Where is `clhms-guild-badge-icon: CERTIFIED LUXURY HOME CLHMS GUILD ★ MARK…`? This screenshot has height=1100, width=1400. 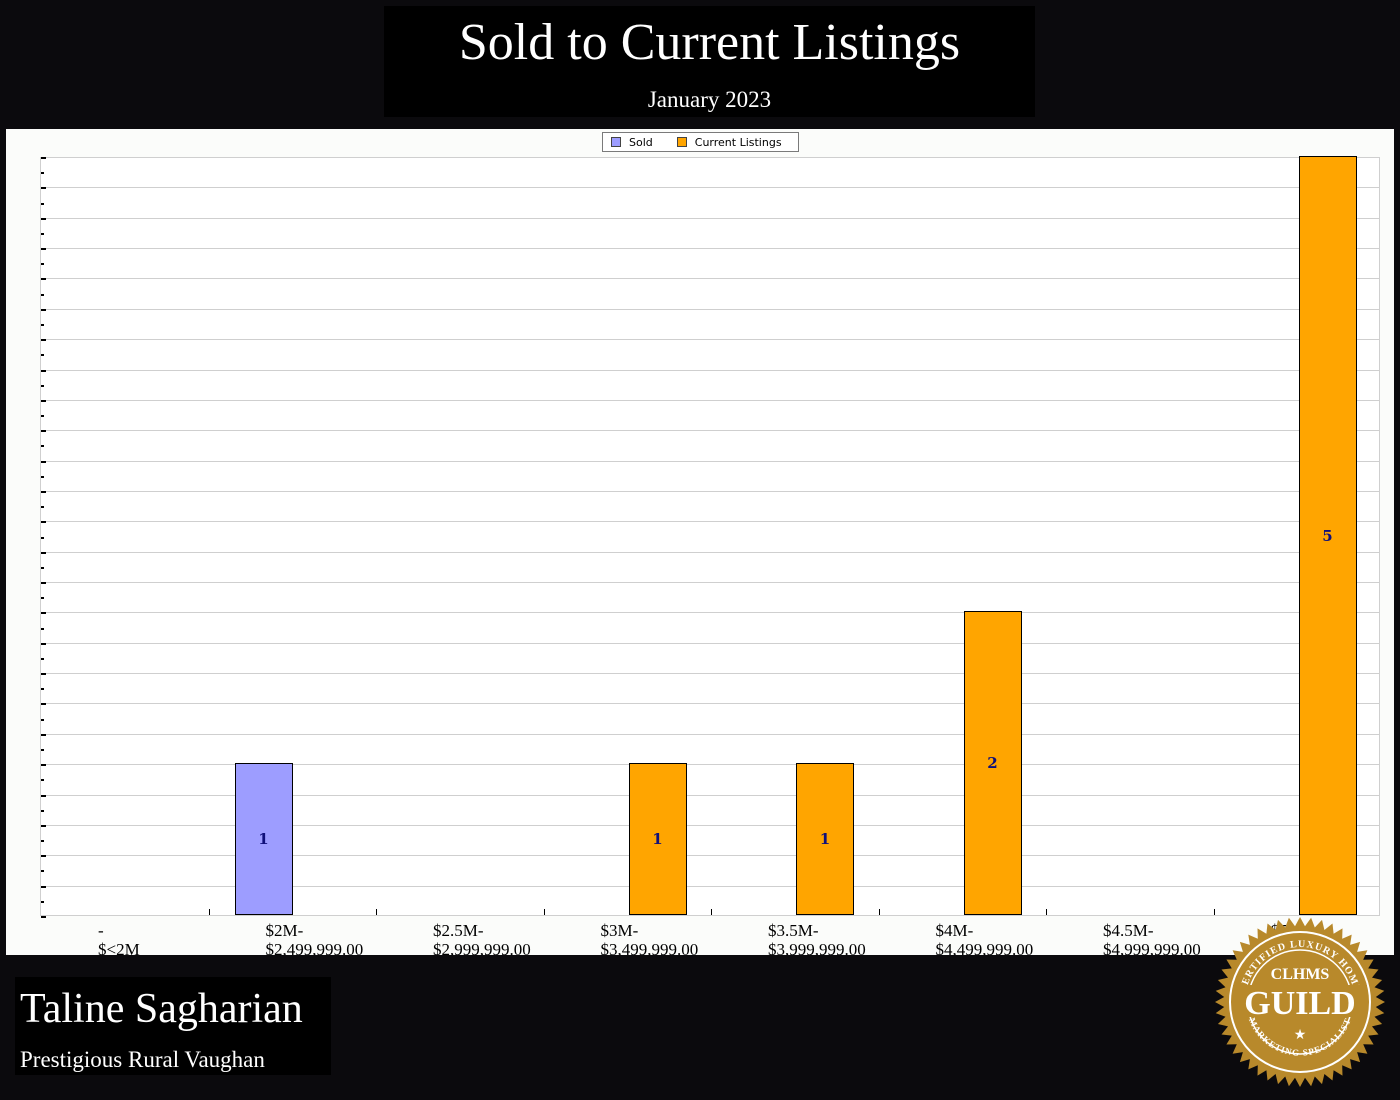 clhms-guild-badge-icon: CERTIFIED LUXURY HOME CLHMS GUILD ★ MARK… is located at coordinates (1300, 1002).